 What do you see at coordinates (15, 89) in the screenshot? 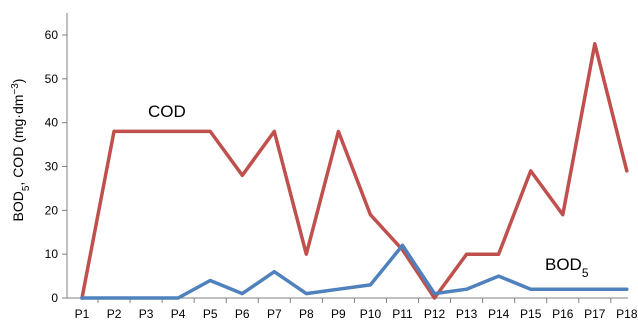
I see `y-axis-title-superscript: −3` at bounding box center [15, 89].